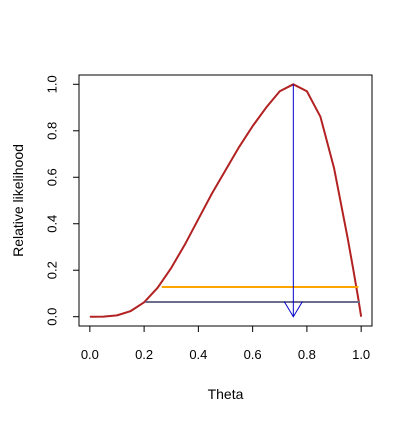 The image size is (411, 423). What do you see at coordinates (361, 354) in the screenshot?
I see `x-tick-label: 1.0` at bounding box center [361, 354].